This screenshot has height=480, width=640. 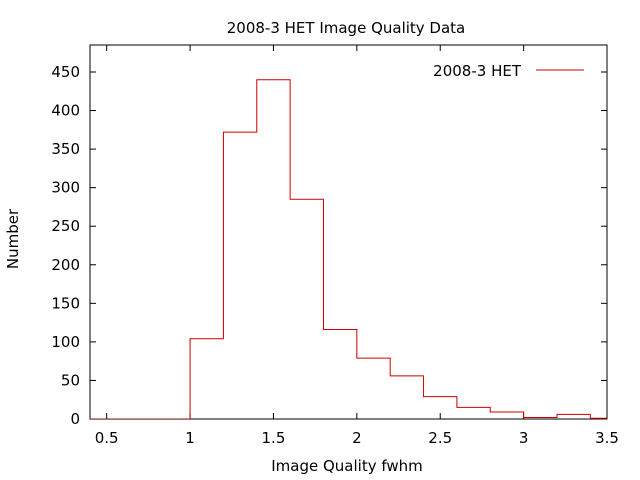 I want to click on legend: 2008-3 HET, so click(x=508, y=71).